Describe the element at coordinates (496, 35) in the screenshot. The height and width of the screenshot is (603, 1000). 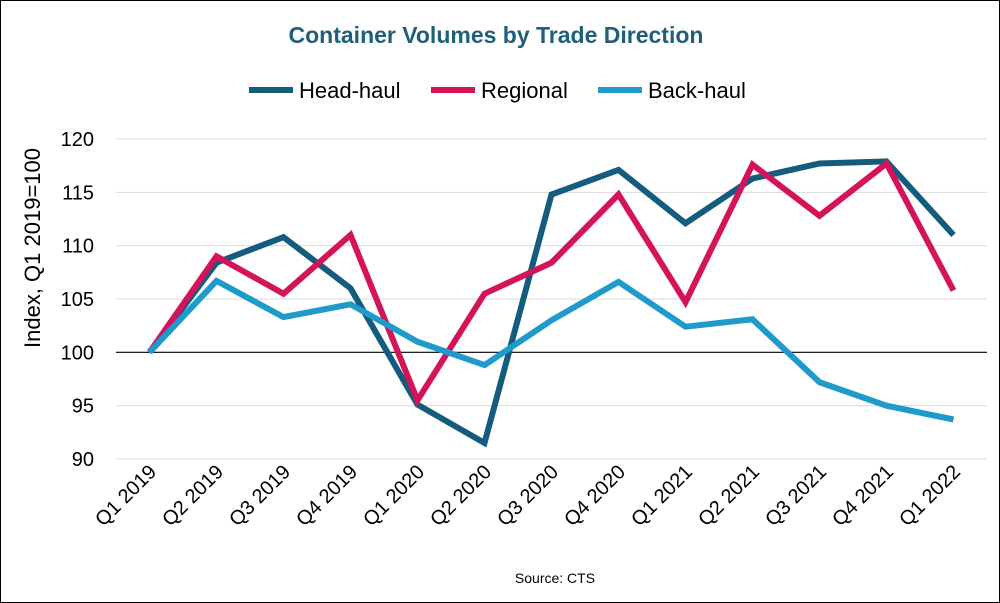
I see `chart-title: Container Volumes by Trade Direction` at that location.